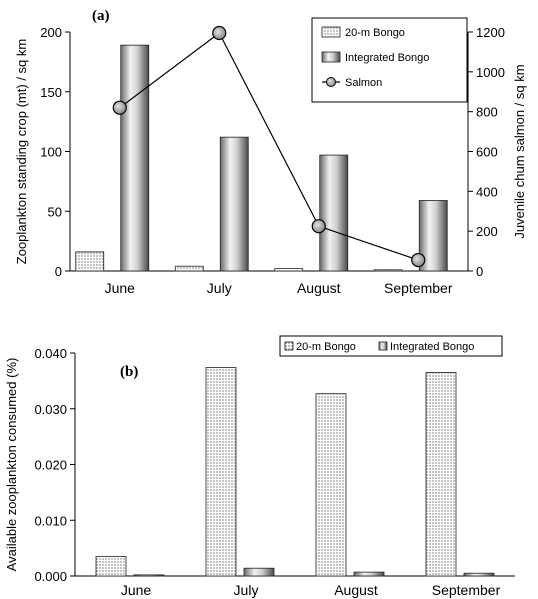  I want to click on panel-a-legend-label: Integrated Bongo, so click(387, 58).